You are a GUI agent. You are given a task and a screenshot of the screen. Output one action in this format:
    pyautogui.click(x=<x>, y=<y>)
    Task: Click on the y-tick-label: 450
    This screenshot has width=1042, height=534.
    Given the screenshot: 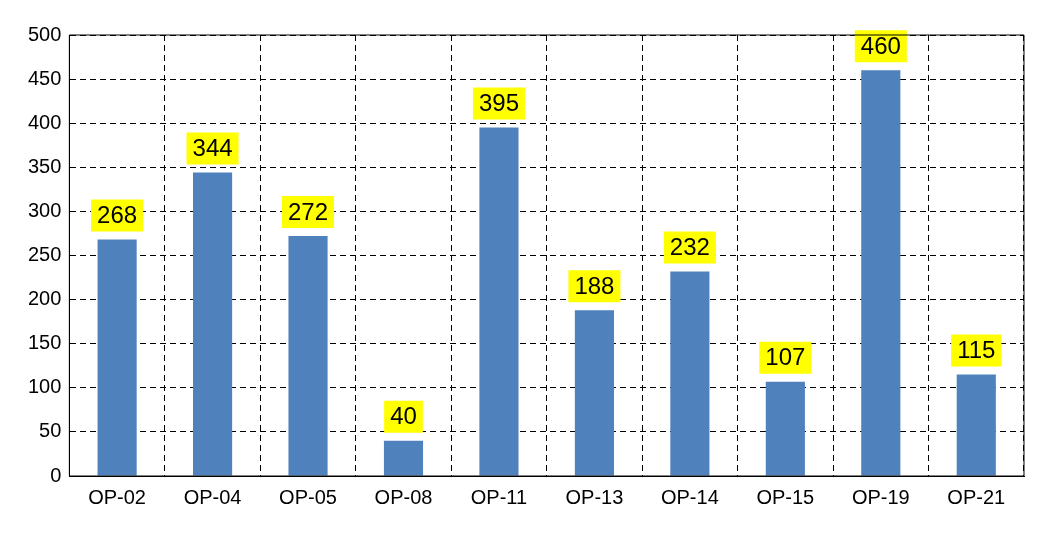 What is the action you would take?
    pyautogui.click(x=44, y=77)
    